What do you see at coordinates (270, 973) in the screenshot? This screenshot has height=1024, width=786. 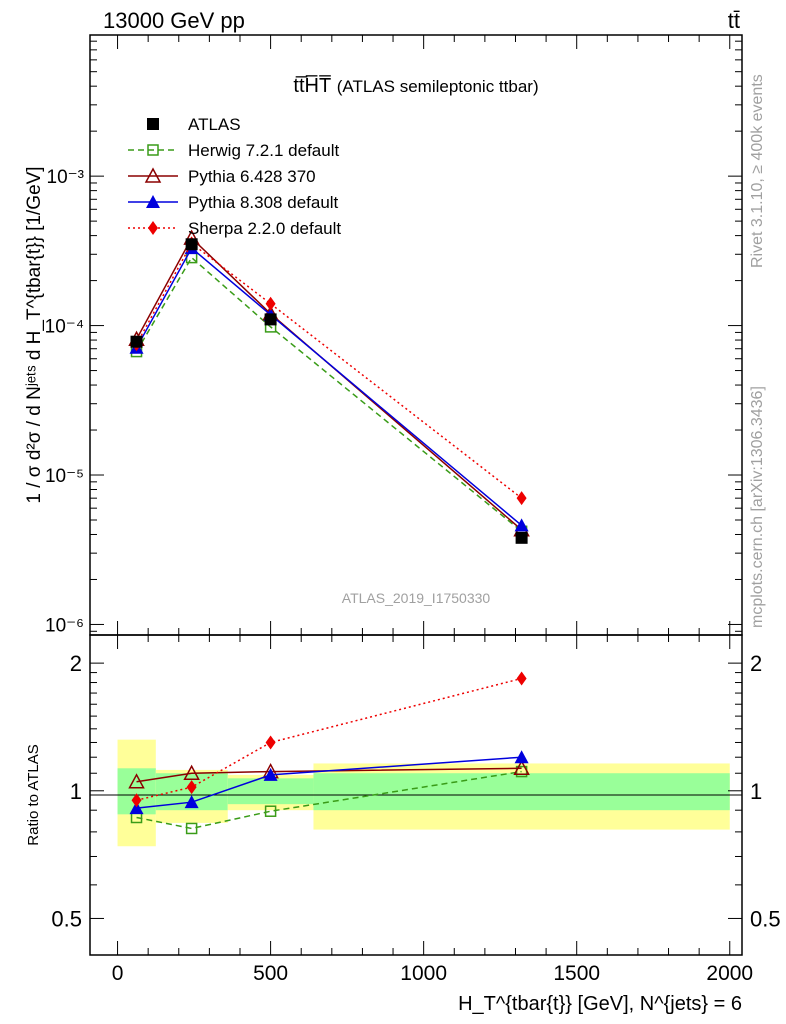 I see `x-tick-label: 500` at bounding box center [270, 973].